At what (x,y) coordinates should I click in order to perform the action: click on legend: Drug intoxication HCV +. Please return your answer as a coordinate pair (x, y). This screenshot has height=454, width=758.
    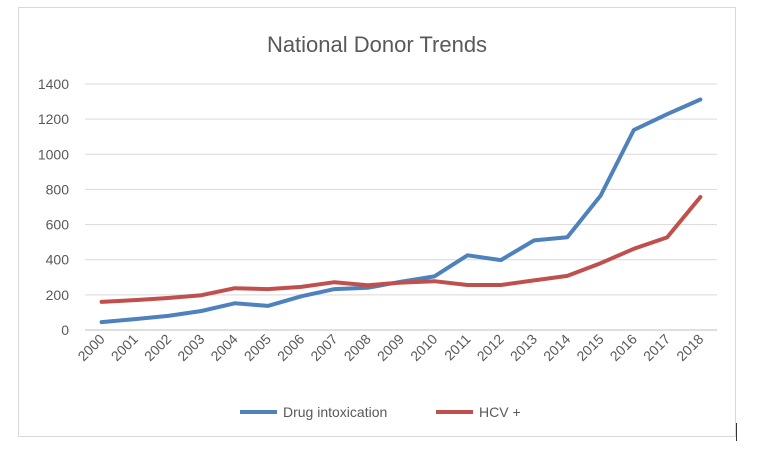
    Looking at the image, I should click on (380, 412).